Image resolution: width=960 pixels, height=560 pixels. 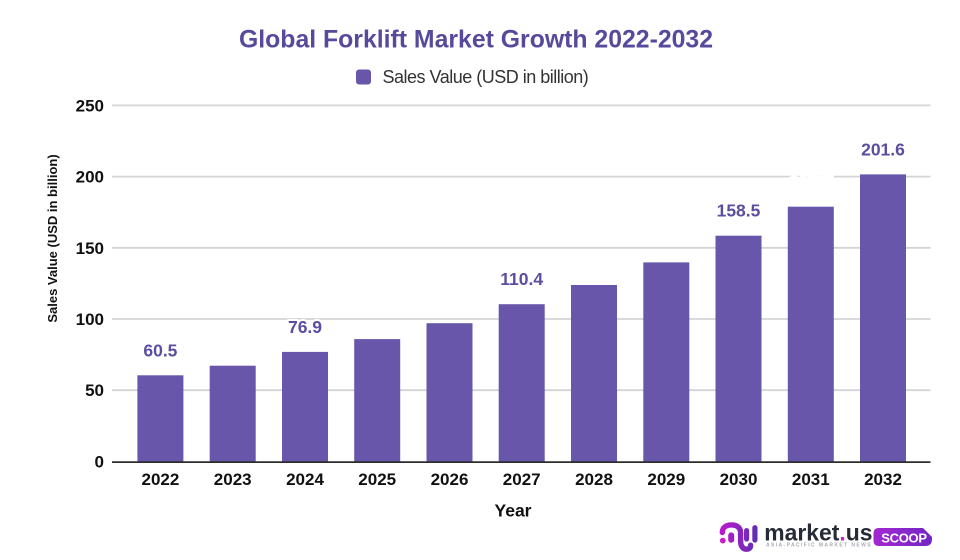 I want to click on svg-text: 150, so click(x=90, y=248).